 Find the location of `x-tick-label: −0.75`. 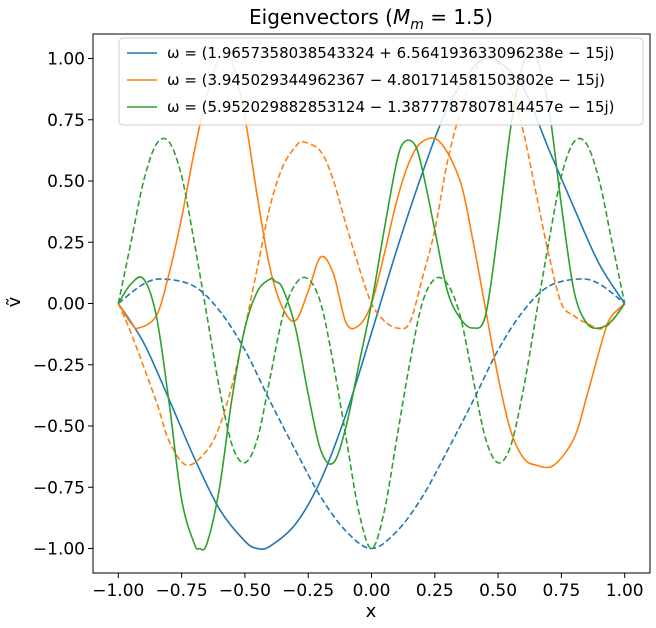

x-tick-label: −0.75 is located at coordinates (182, 591).